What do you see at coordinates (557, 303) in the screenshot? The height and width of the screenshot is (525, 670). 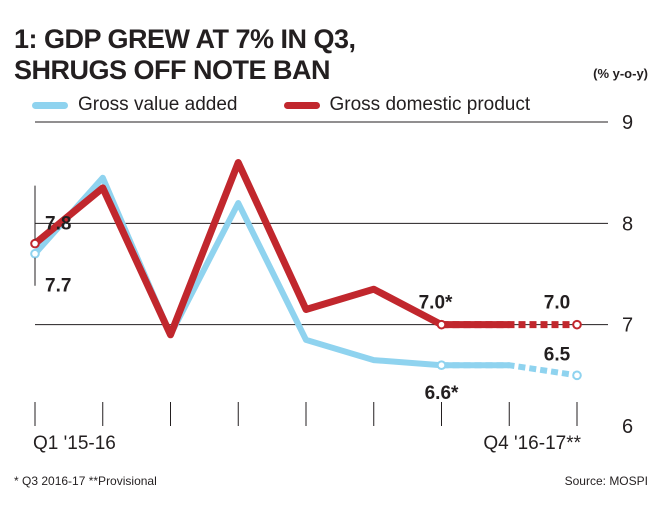 I see `data-label-4: 7.0` at bounding box center [557, 303].